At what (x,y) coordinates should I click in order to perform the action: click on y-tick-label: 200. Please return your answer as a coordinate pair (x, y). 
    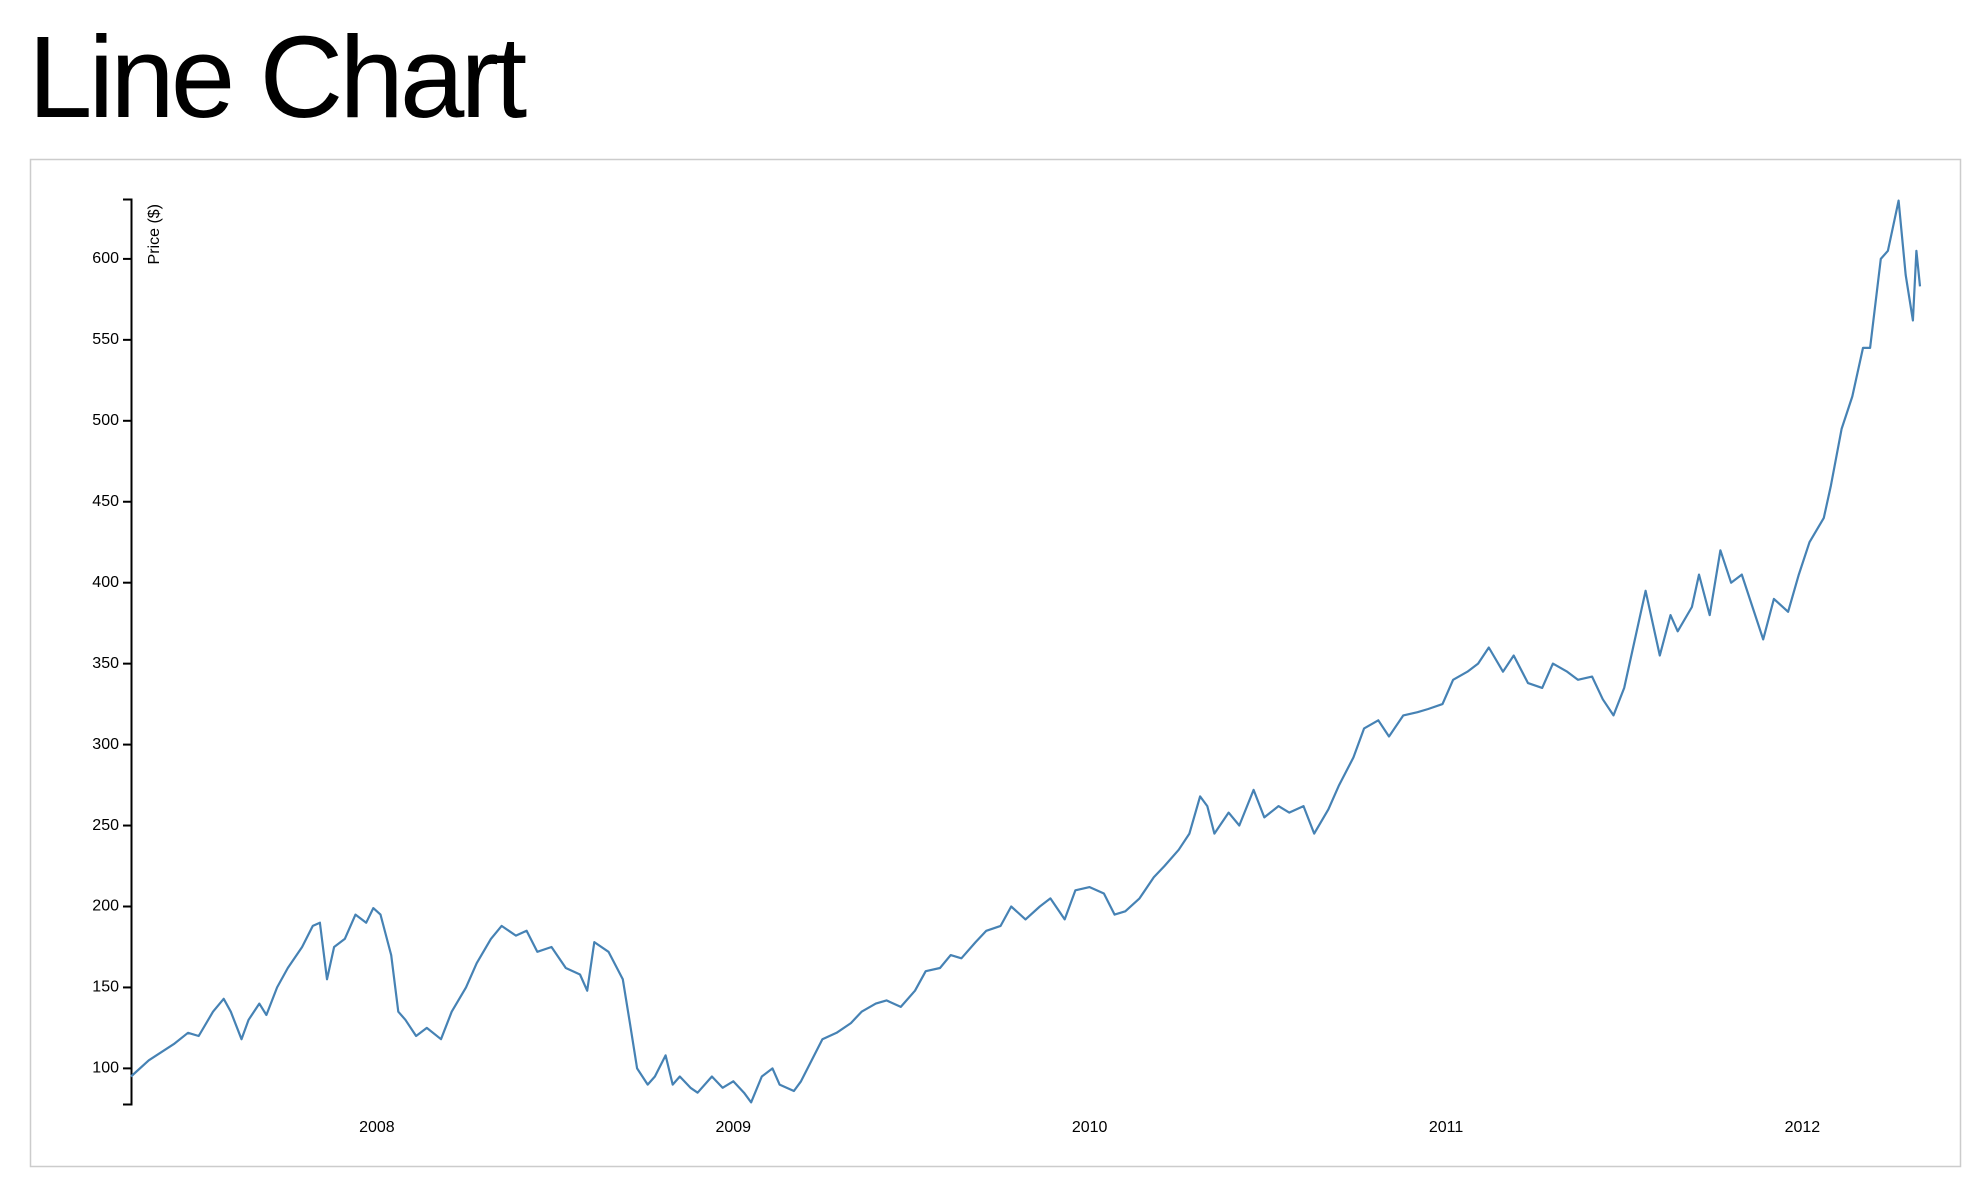
    Looking at the image, I should click on (105, 906).